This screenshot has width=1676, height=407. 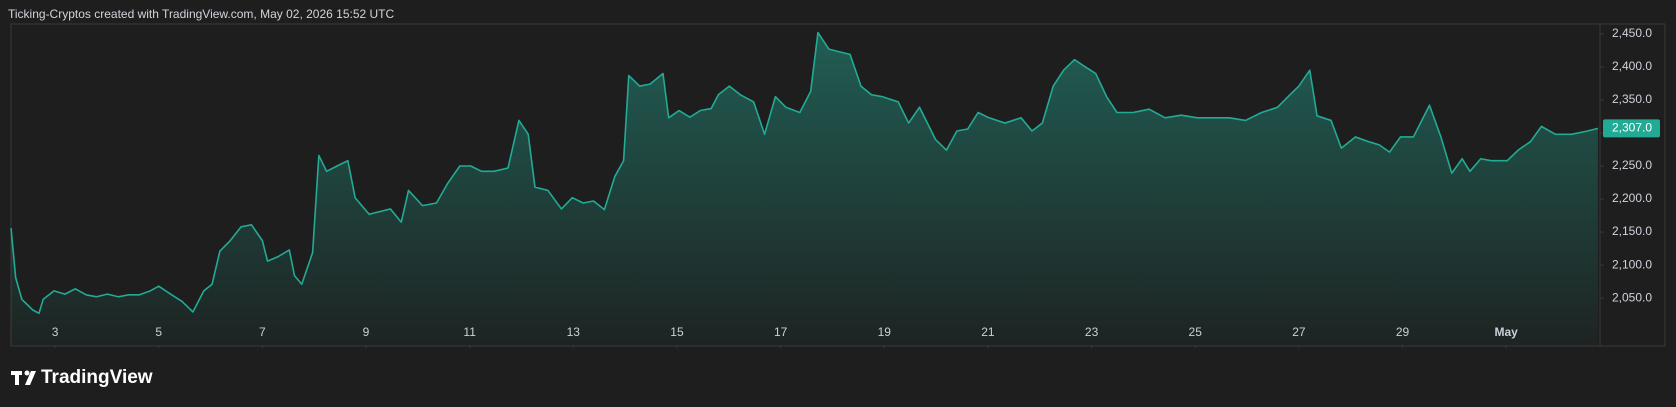 I want to click on y-tick-label: 2,200.0, so click(x=1632, y=198).